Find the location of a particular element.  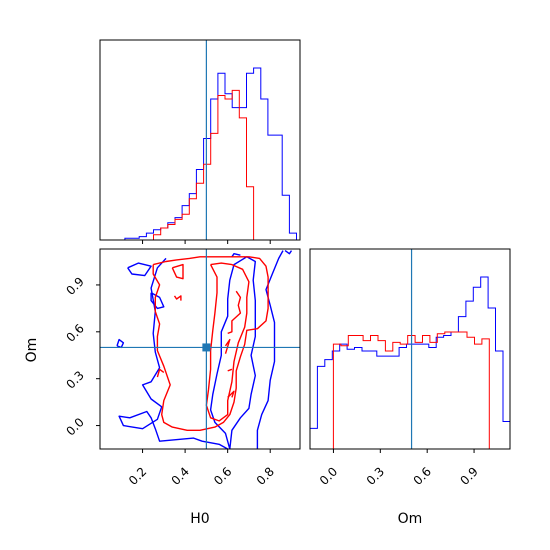

h0-tick-label: 0.8 is located at coordinates (265, 475).